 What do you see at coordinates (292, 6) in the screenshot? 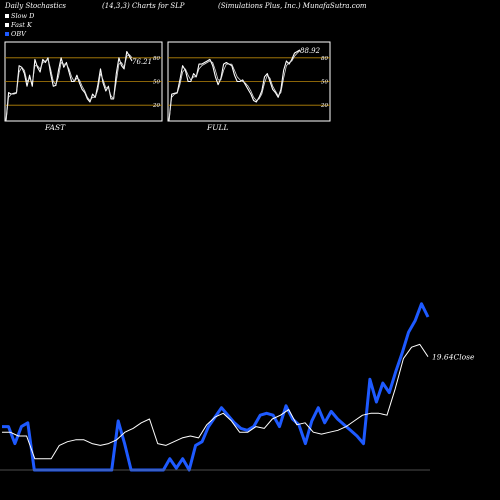
I see `source-label: (Simulations Plus, Inc.) MunafaSutra.com` at bounding box center [292, 6].